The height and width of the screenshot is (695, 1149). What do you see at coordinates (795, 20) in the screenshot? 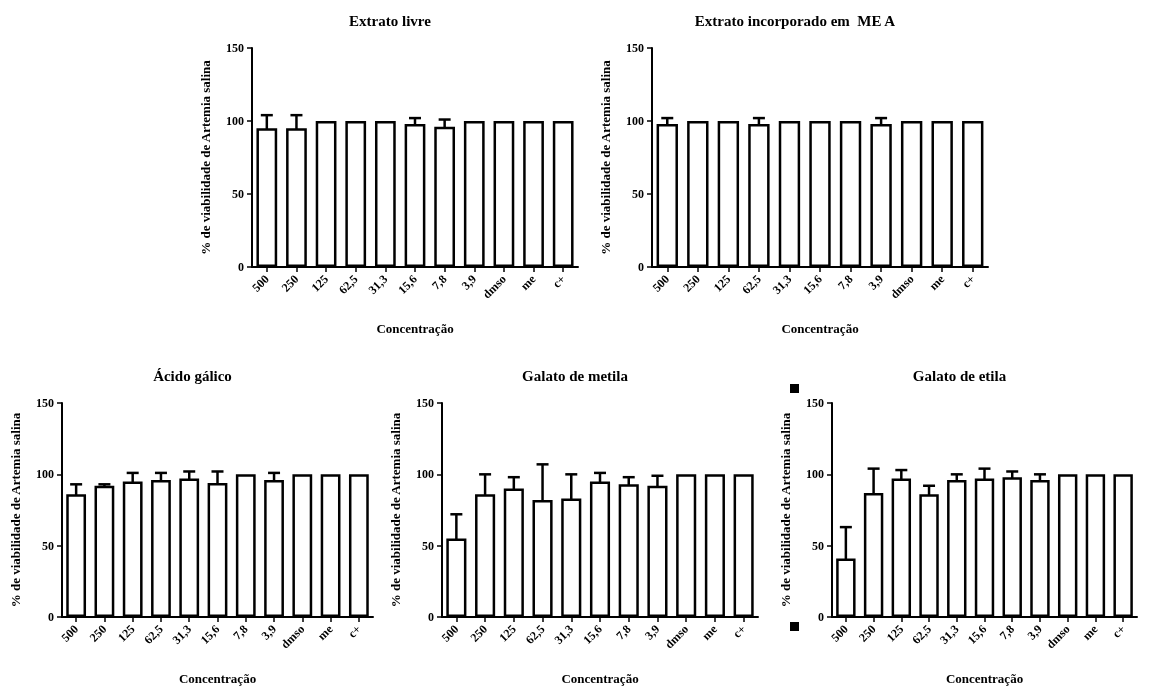
I see `chart-title: Extrato incorporado em ME A` at bounding box center [795, 20].